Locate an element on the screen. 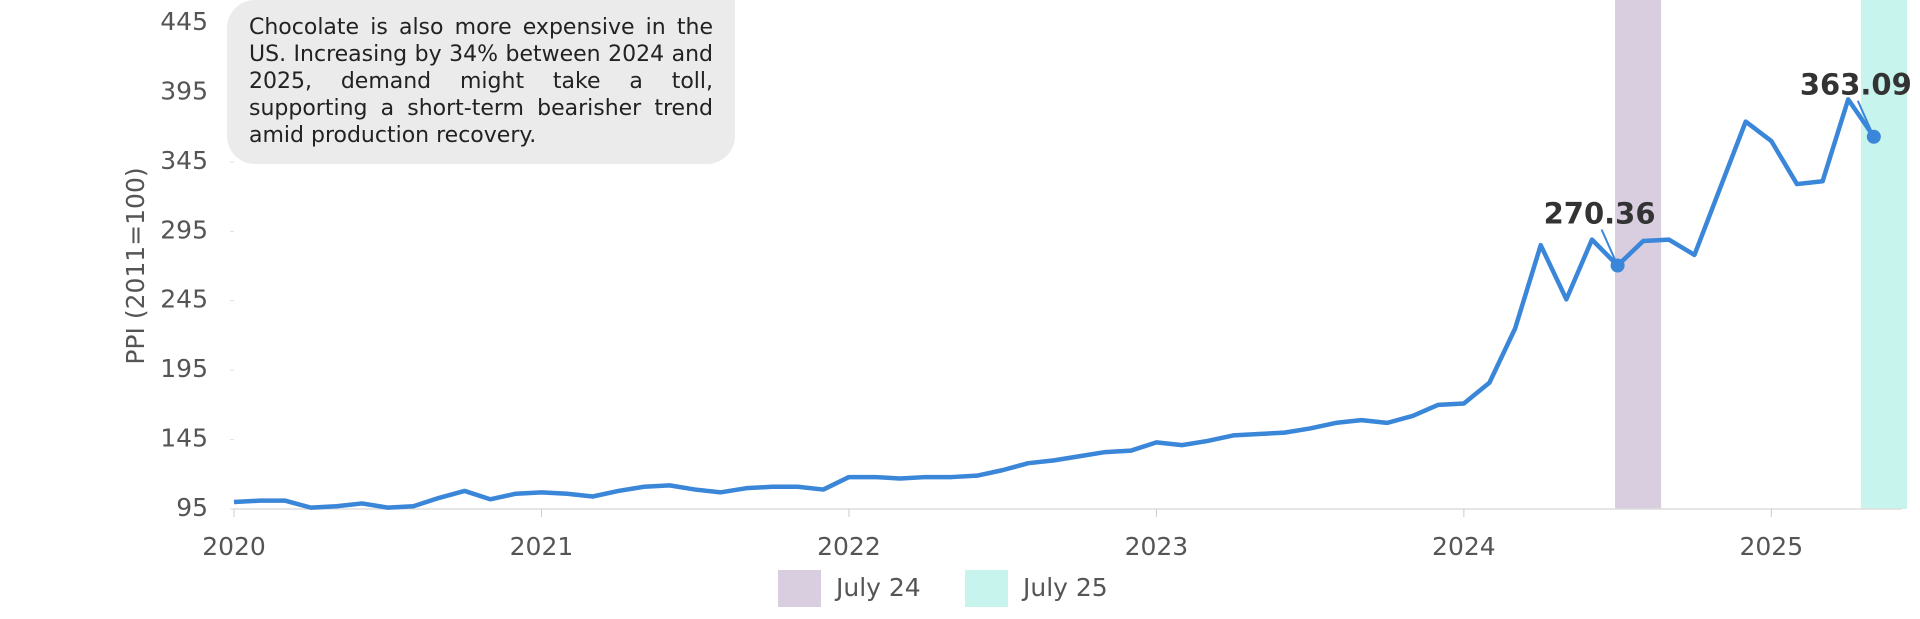  y-axis-title: PPI (2011=100) is located at coordinates (135, 265).